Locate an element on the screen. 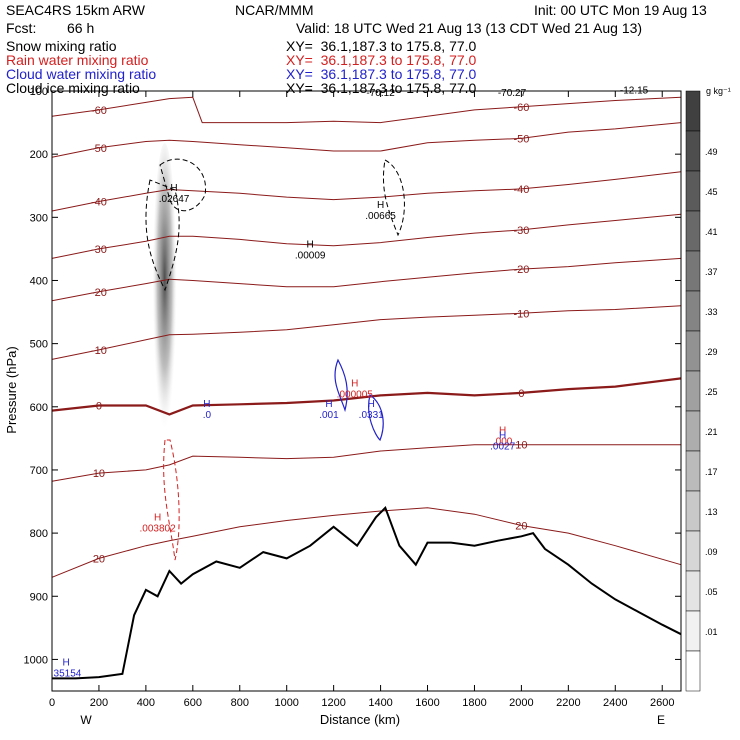  max-marker-value: .003802 is located at coordinates (158, 528).